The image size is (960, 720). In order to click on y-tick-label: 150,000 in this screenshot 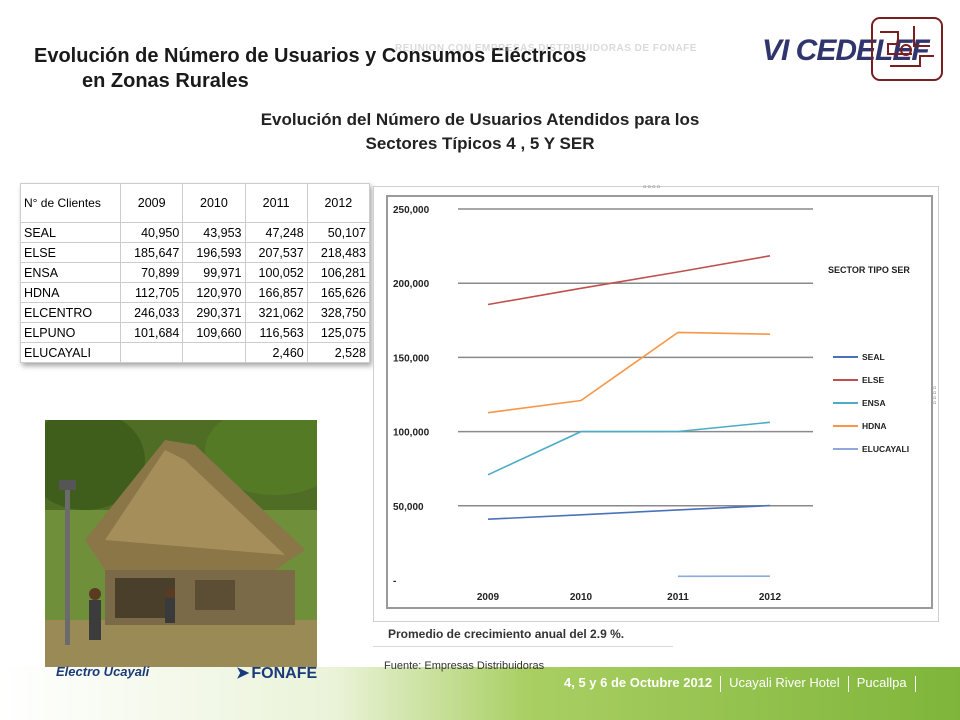, I will do `click(411, 358)`.